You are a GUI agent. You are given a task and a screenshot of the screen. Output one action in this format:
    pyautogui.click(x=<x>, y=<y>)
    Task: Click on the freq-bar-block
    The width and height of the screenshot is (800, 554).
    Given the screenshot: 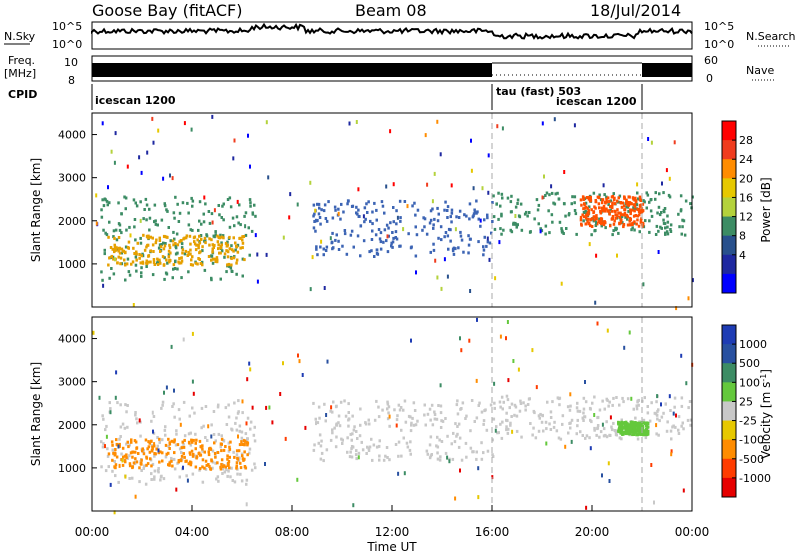 What is the action you would take?
    pyautogui.click(x=667, y=70)
    